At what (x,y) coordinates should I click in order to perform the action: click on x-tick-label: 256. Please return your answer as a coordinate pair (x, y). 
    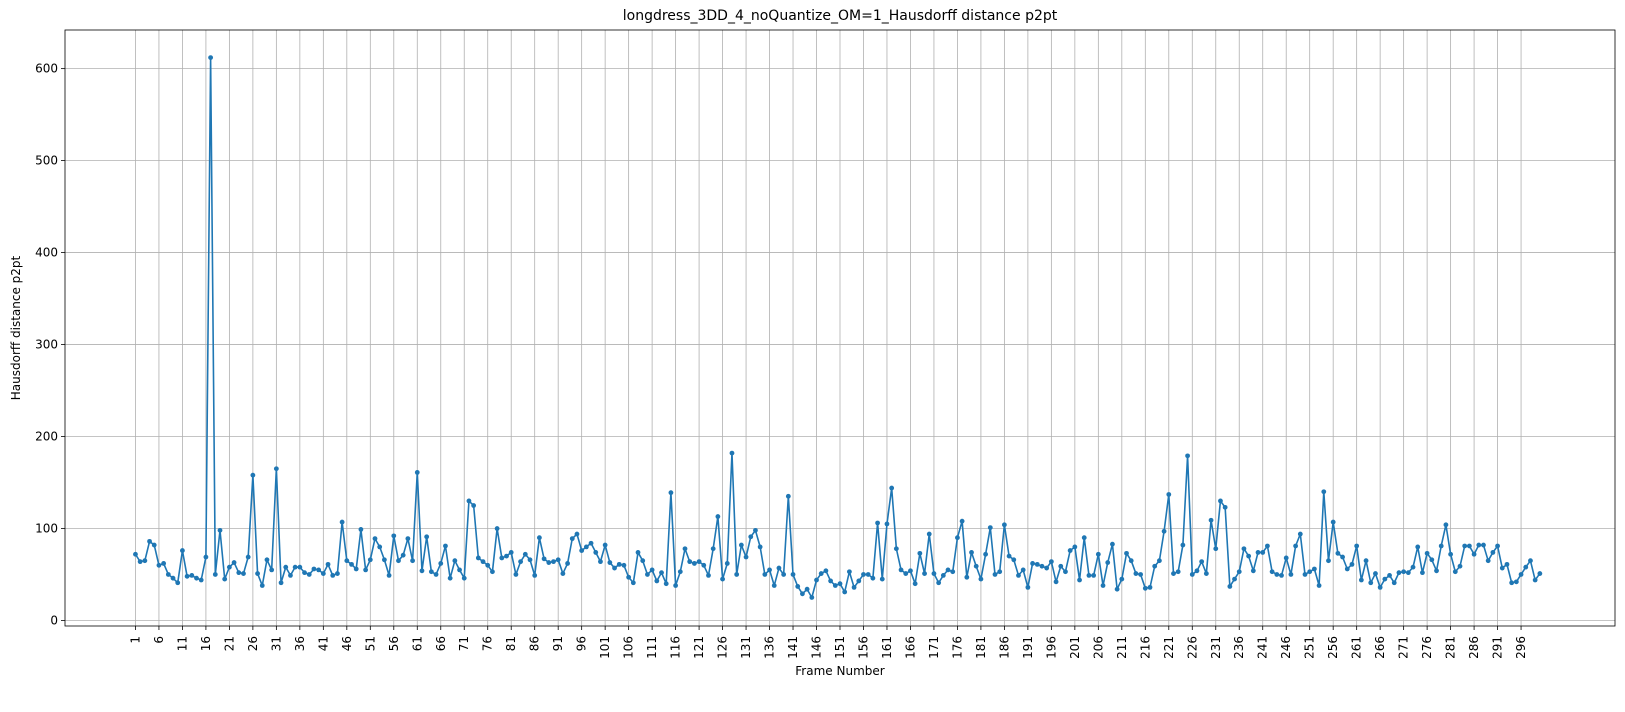
    Looking at the image, I should click on (1333, 647).